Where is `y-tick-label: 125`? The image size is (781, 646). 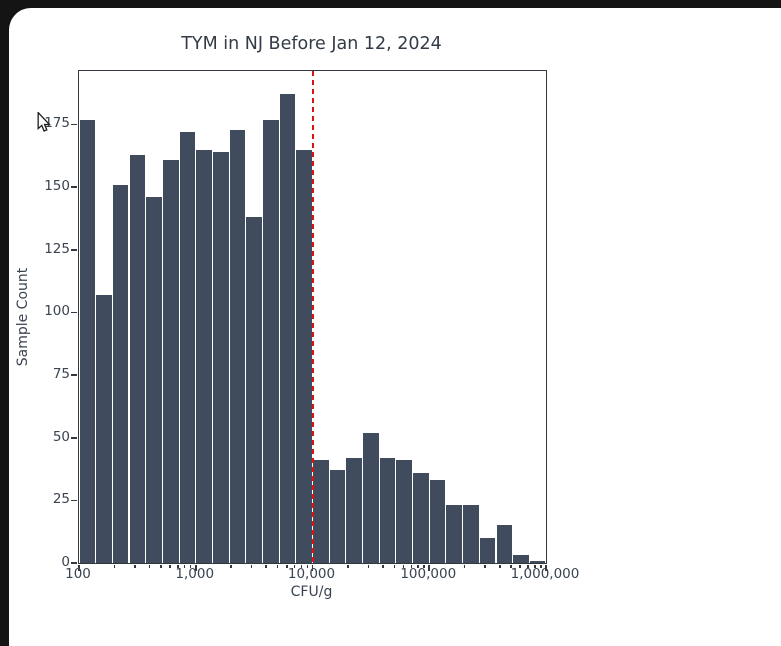 y-tick-label: 125 is located at coordinates (57, 248).